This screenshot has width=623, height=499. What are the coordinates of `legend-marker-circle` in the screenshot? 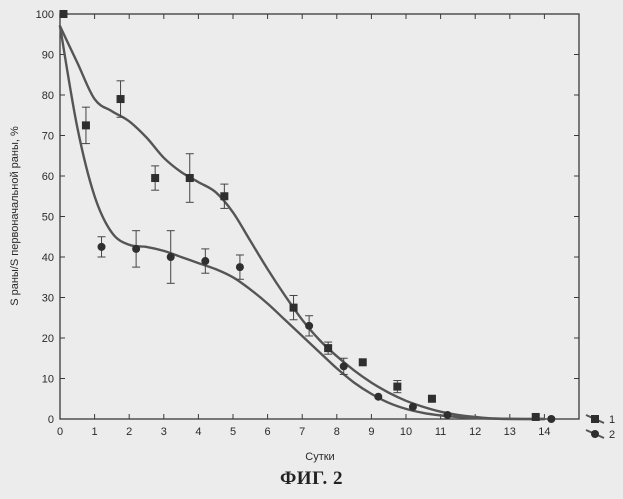 It's located at (595, 434).